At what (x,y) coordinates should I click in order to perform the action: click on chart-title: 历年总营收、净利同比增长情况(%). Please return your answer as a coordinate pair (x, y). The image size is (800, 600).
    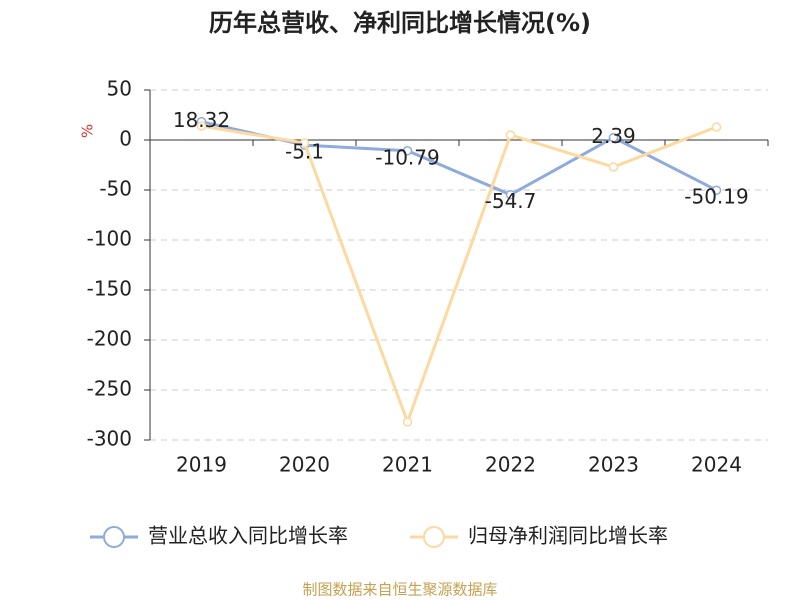
    Looking at the image, I should click on (400, 23).